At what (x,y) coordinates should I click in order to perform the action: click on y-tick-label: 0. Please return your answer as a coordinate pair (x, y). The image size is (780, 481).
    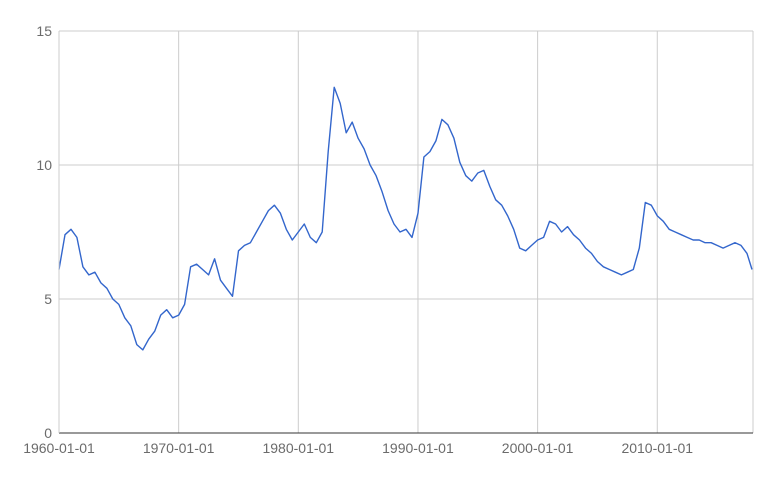
    Looking at the image, I should click on (48, 433).